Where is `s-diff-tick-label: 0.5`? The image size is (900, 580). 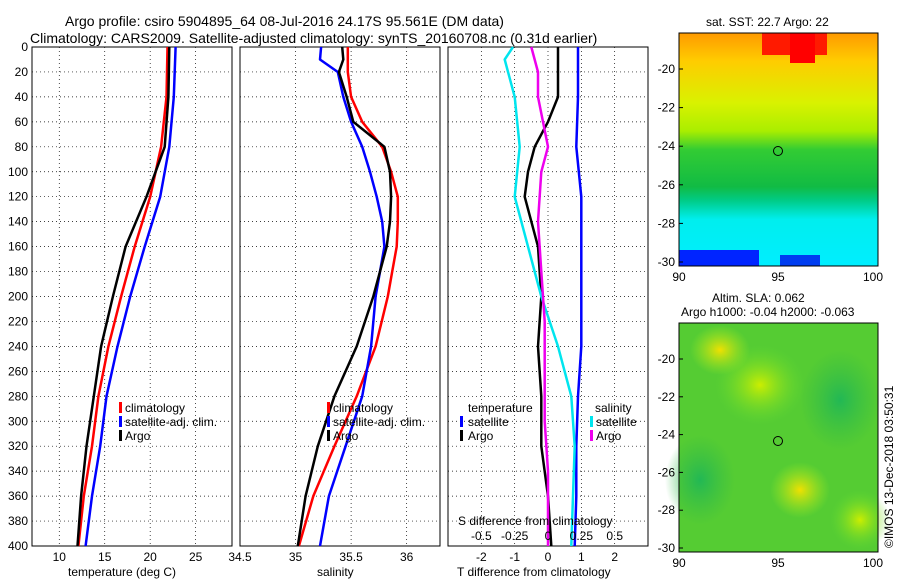 s-diff-tick-label: 0.5 is located at coordinates (614, 536).